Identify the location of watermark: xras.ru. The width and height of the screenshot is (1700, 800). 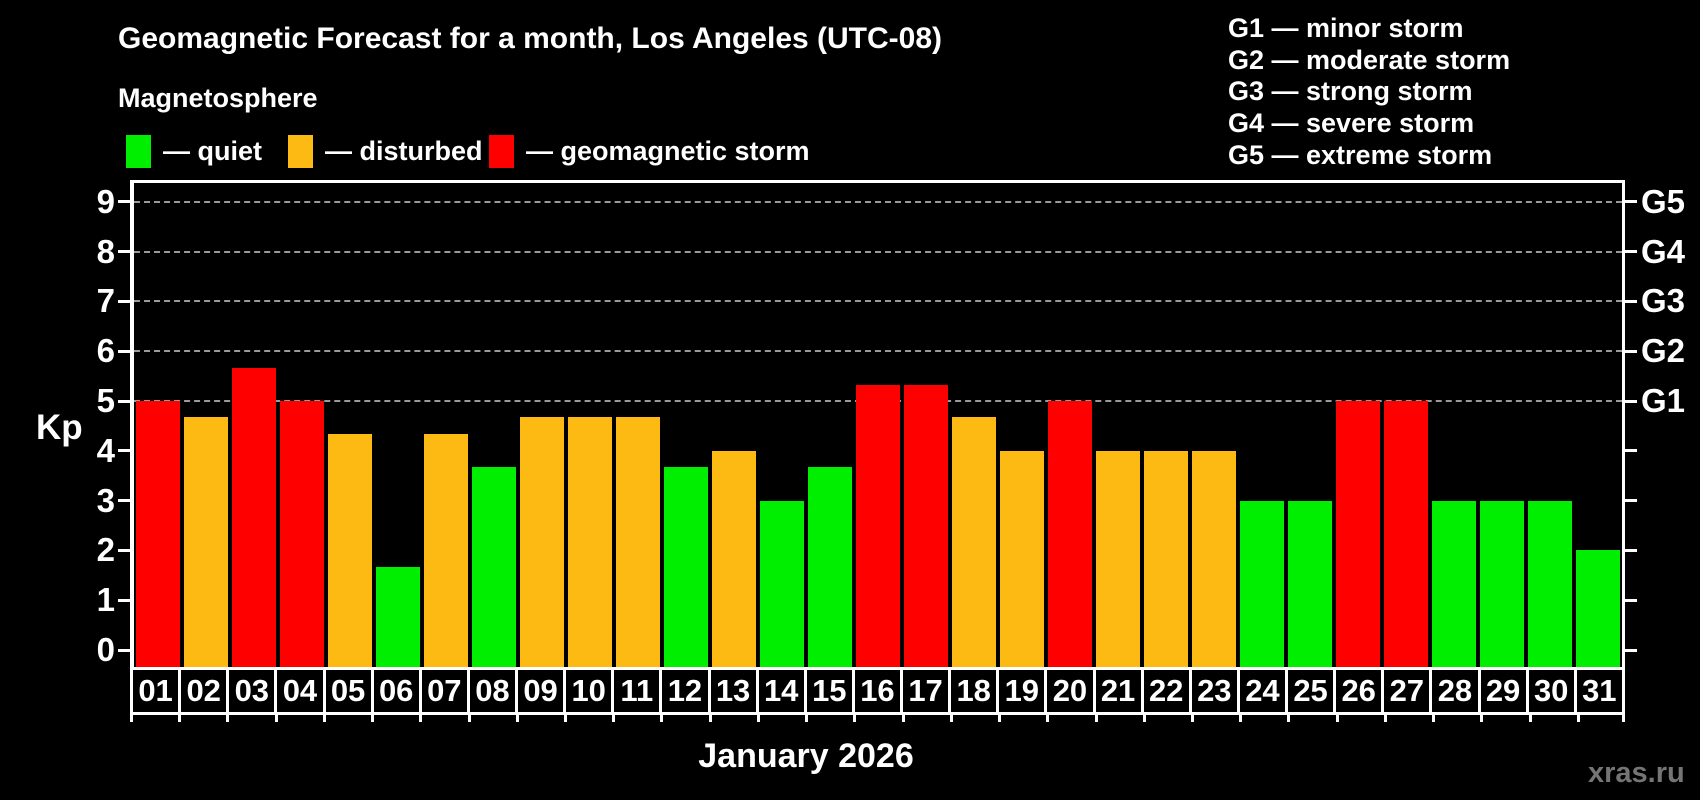
(1636, 773).